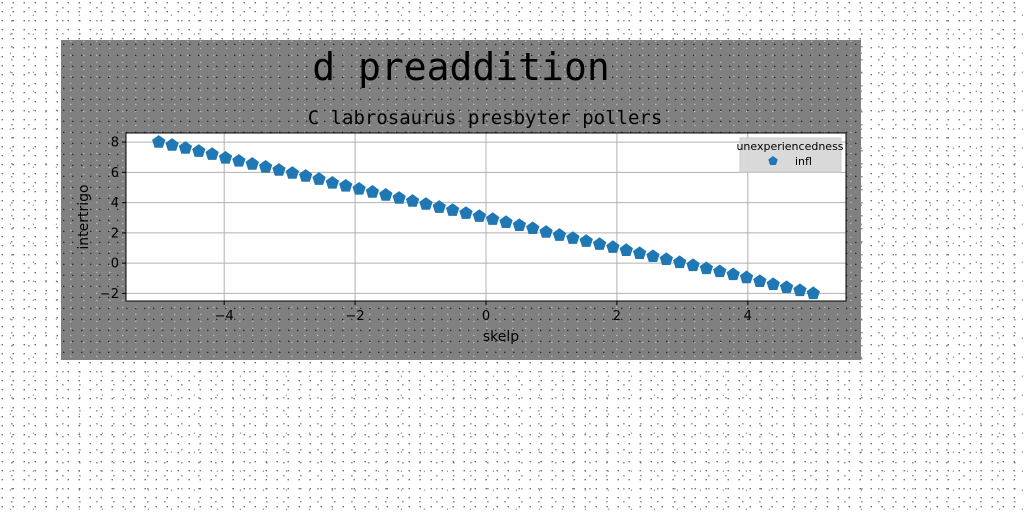  What do you see at coordinates (617, 316) in the screenshot?
I see `x-tick-label: 2` at bounding box center [617, 316].